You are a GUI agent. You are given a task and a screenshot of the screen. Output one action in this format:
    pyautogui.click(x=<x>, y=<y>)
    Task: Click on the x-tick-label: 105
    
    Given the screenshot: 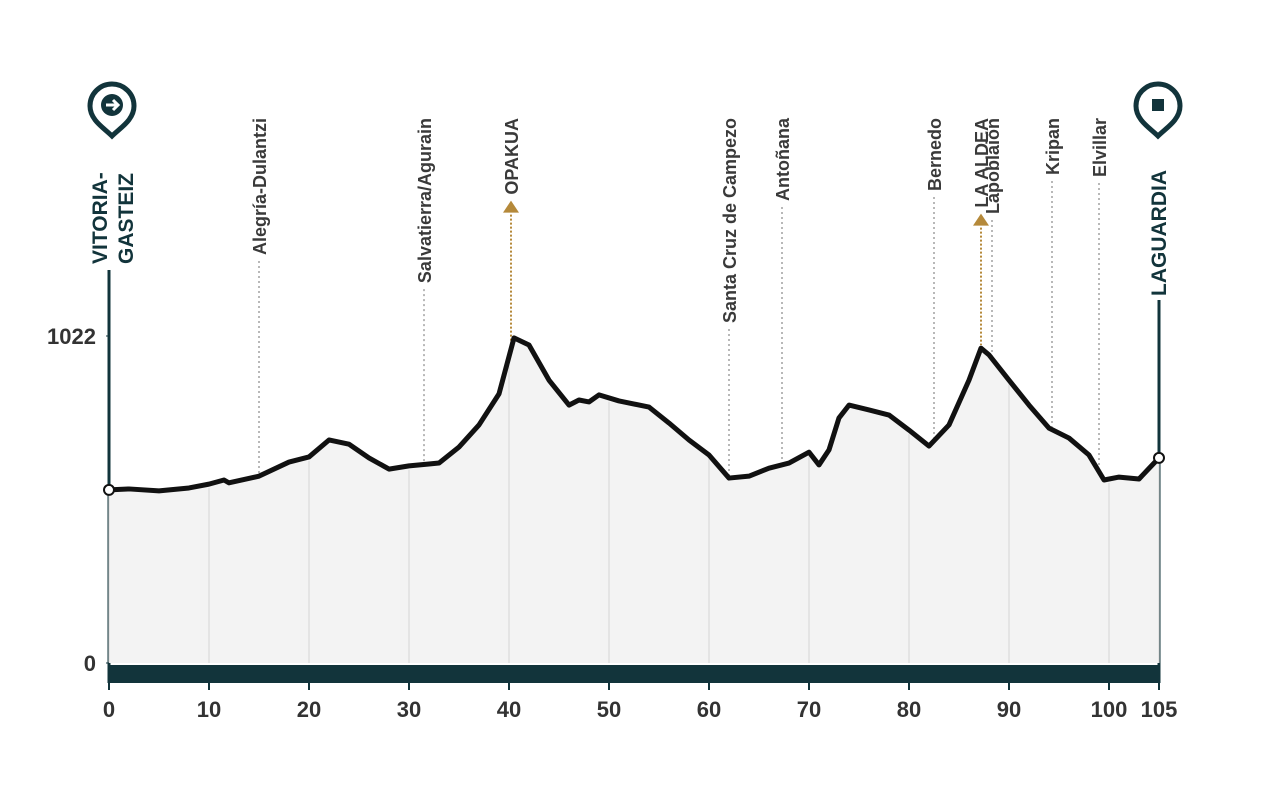 What is the action you would take?
    pyautogui.click(x=1159, y=709)
    